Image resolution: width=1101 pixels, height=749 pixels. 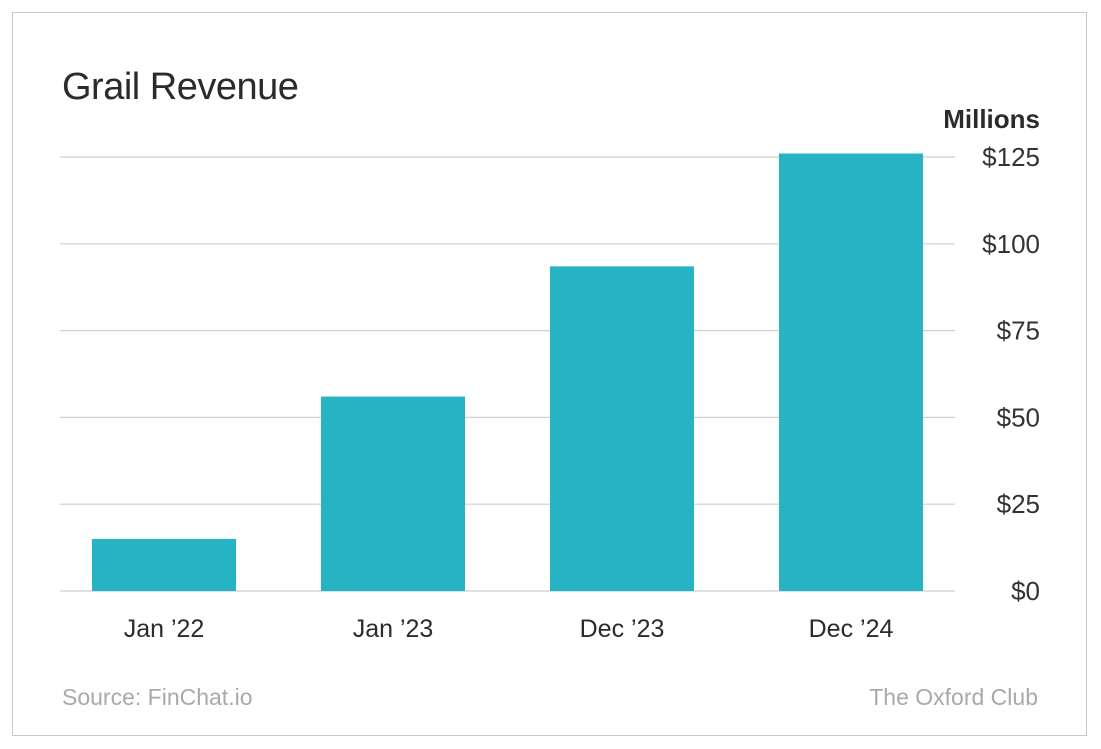 I want to click on x-tick-labels: Jan ’22 Jan ’23 Dec ’23 Dec ’24, so click(x=509, y=629).